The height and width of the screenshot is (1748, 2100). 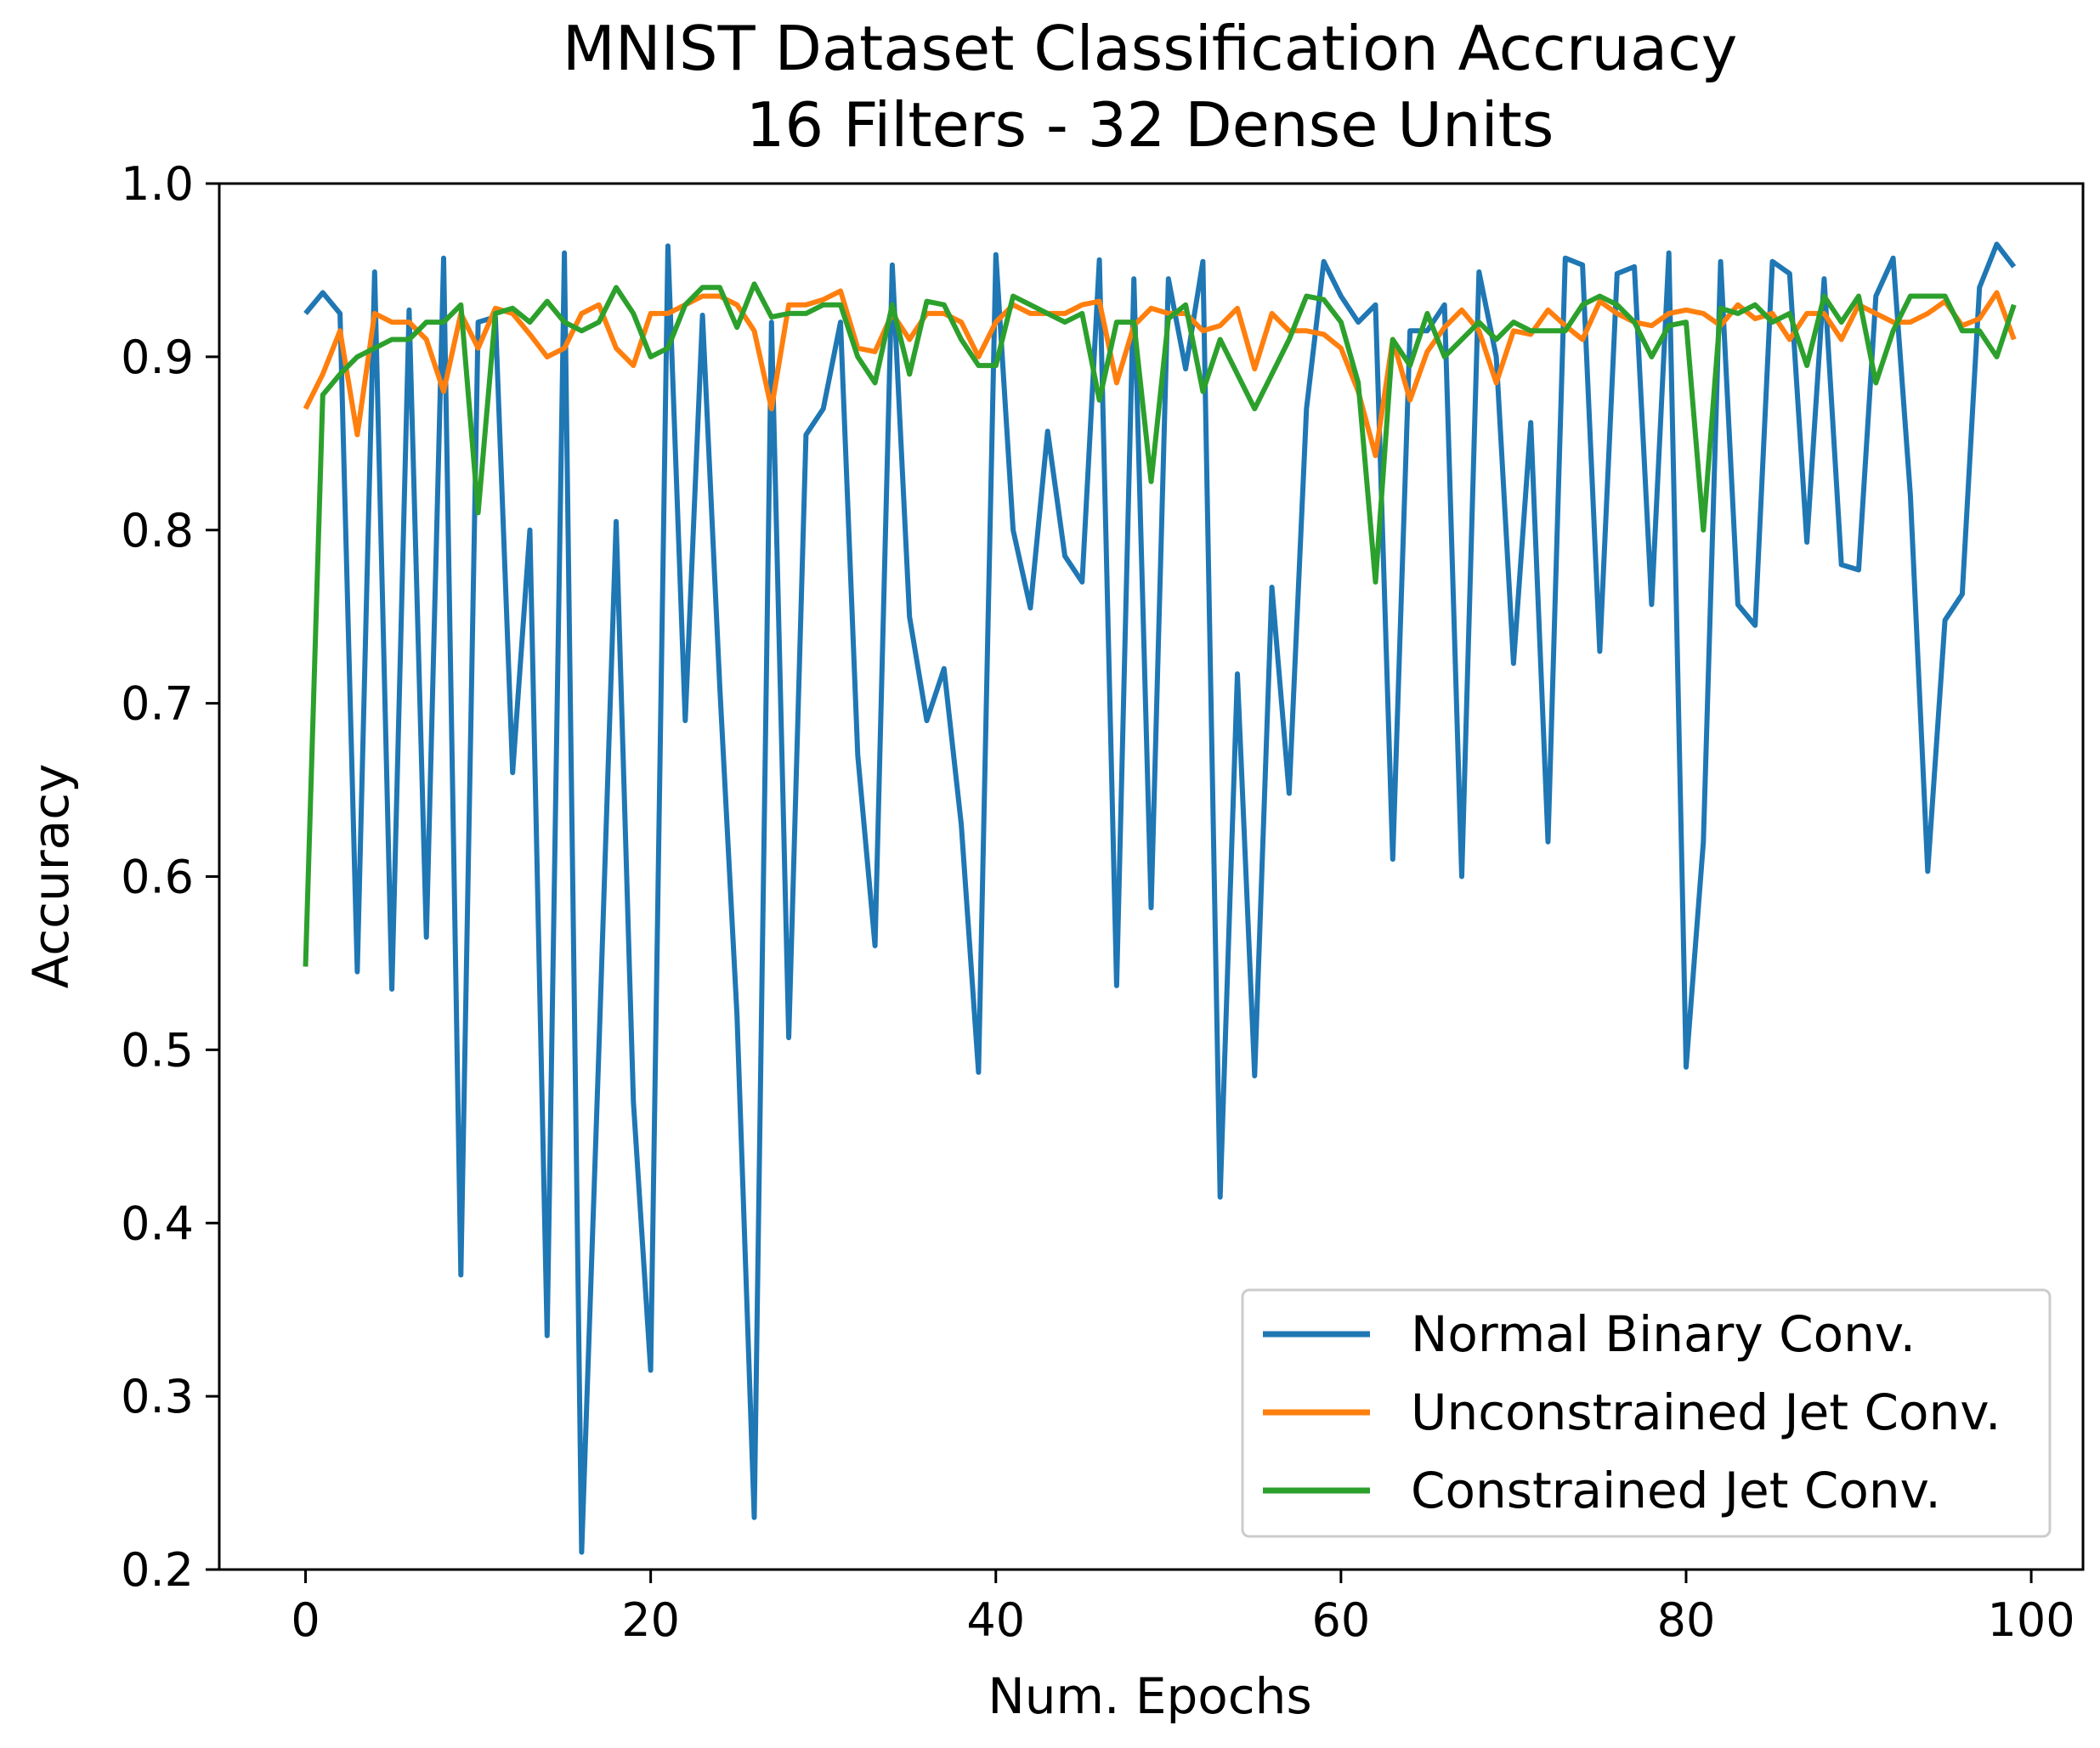 What do you see at coordinates (1149, 1696) in the screenshot?
I see `x-axis-label: Num. Epochs` at bounding box center [1149, 1696].